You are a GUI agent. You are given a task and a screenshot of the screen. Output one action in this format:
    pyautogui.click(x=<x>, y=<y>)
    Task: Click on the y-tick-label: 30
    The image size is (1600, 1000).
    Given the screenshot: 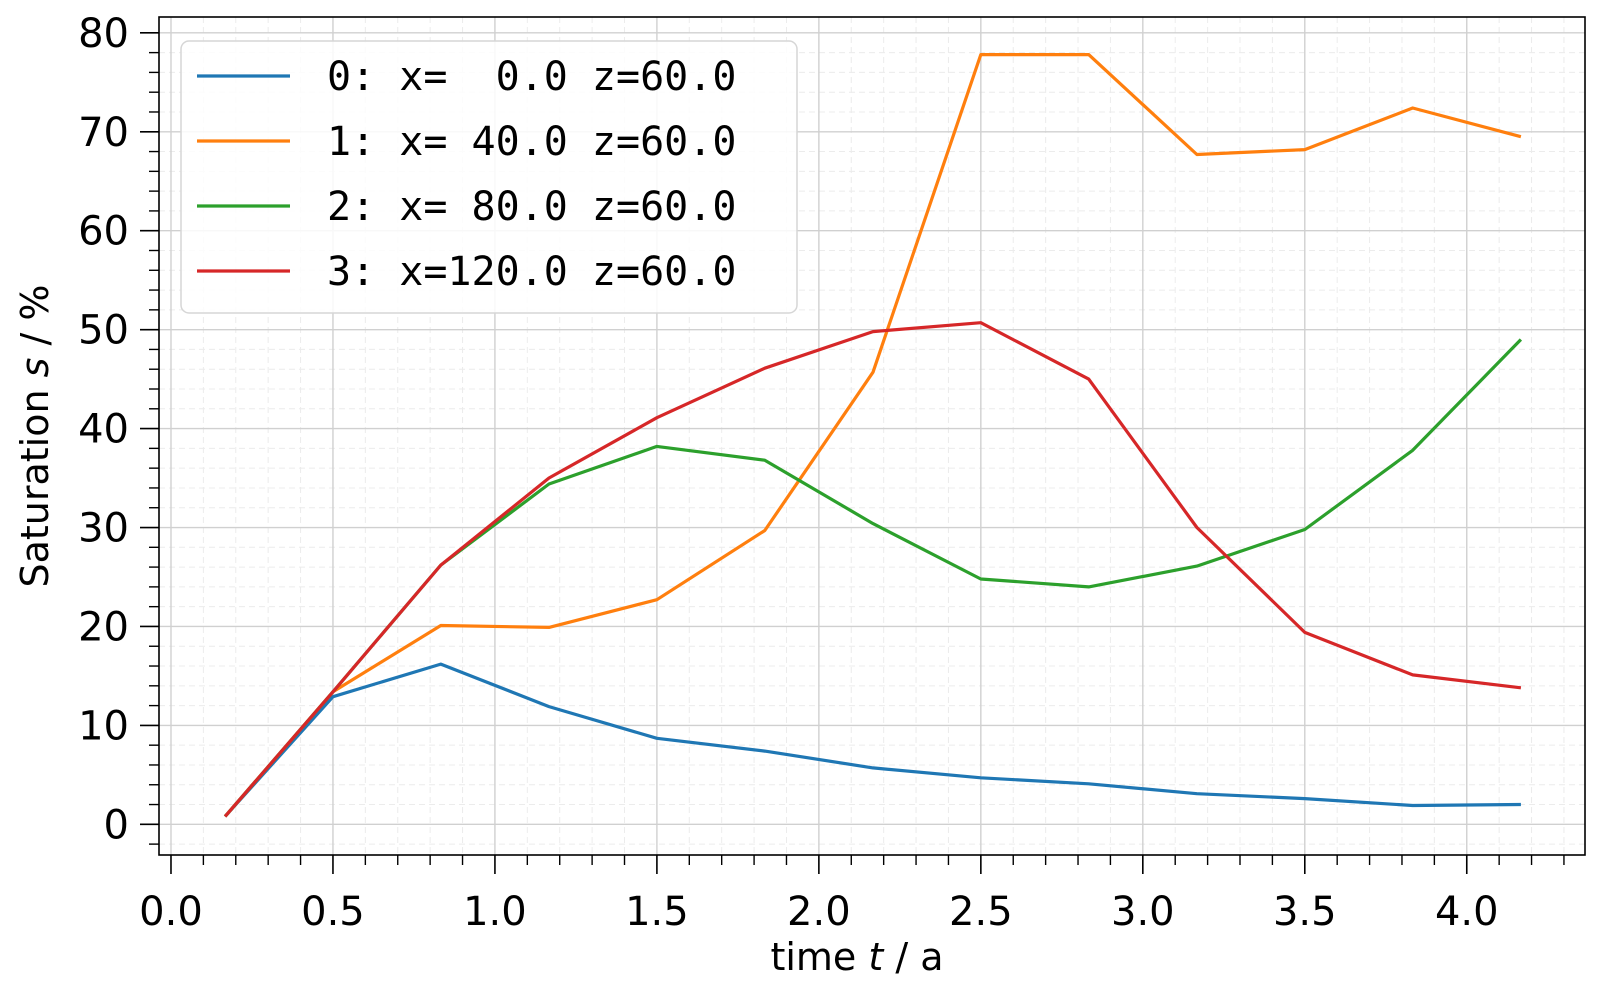 What is the action you would take?
    pyautogui.click(x=103, y=529)
    